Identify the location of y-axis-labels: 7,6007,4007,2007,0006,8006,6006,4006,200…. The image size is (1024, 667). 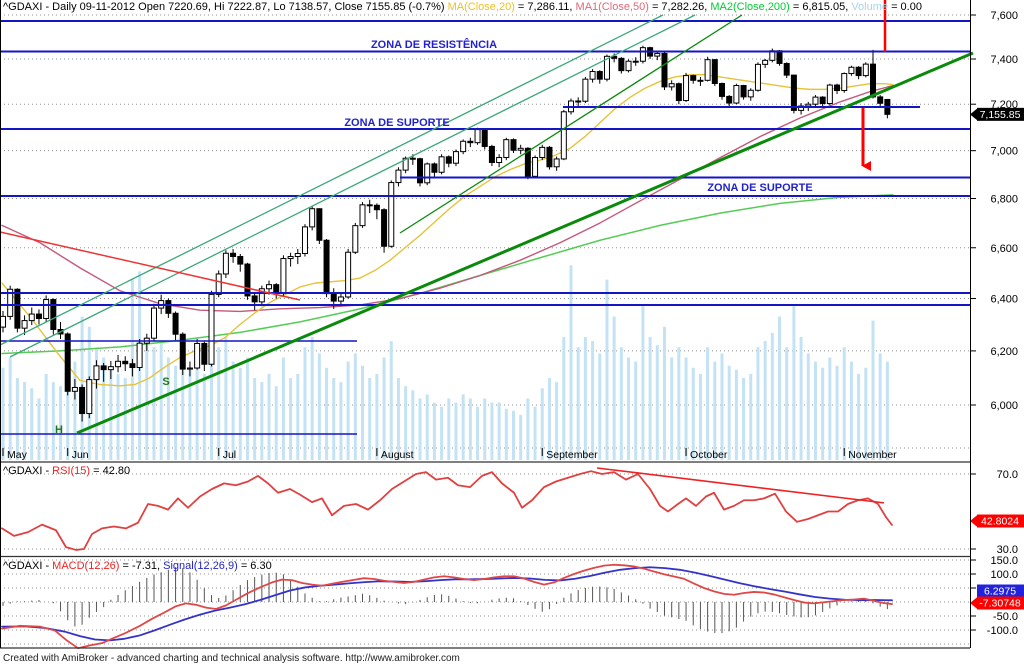
(994, 323).